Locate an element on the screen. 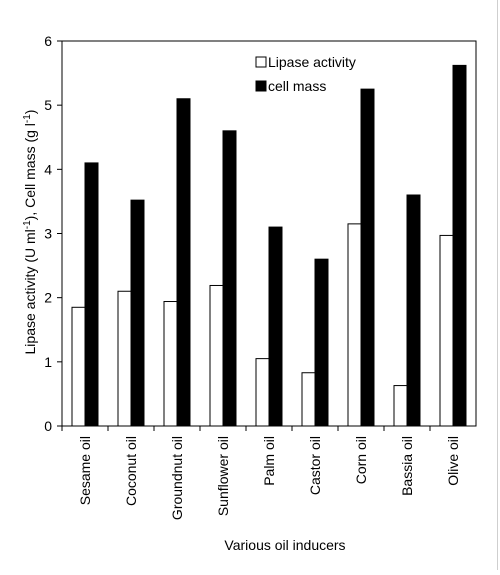  y-tick-label: 1 is located at coordinates (48, 362).